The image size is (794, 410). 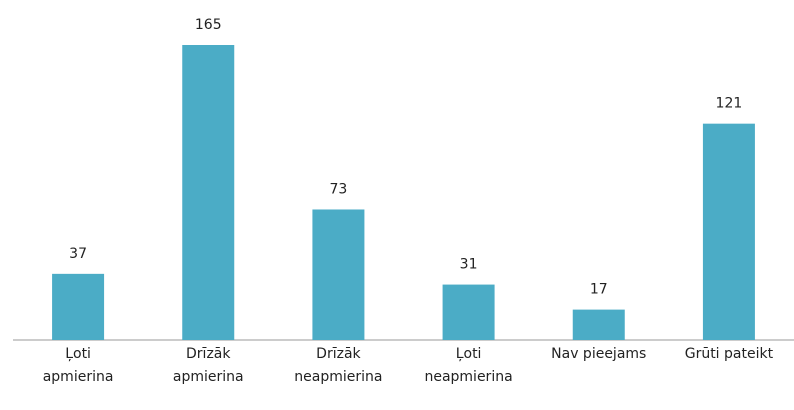 What do you see at coordinates (78, 254) in the screenshot?
I see `value-label: 37` at bounding box center [78, 254].